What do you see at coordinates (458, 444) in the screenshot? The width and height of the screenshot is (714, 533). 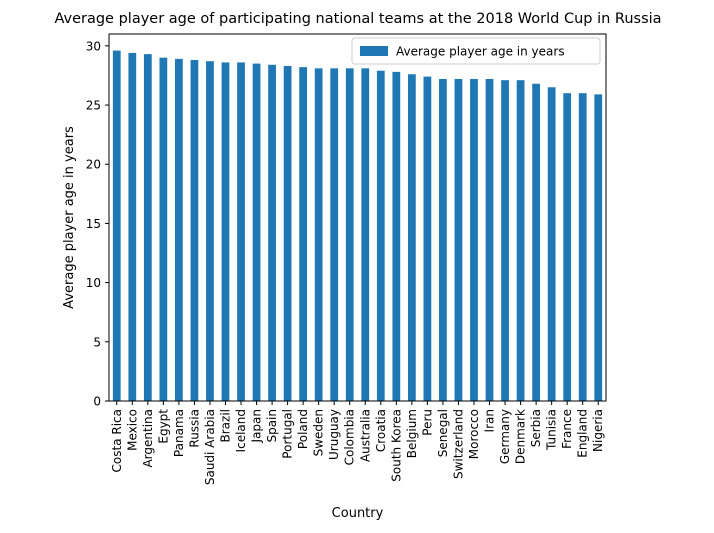 I see `x-tick-label: Switzerland` at bounding box center [458, 444].